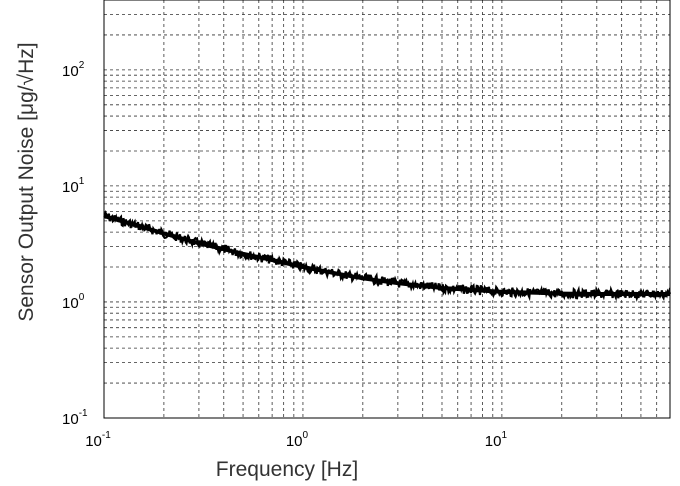  What do you see at coordinates (287, 469) in the screenshot?
I see `x-axis-label: Frequency [Hz]` at bounding box center [287, 469].